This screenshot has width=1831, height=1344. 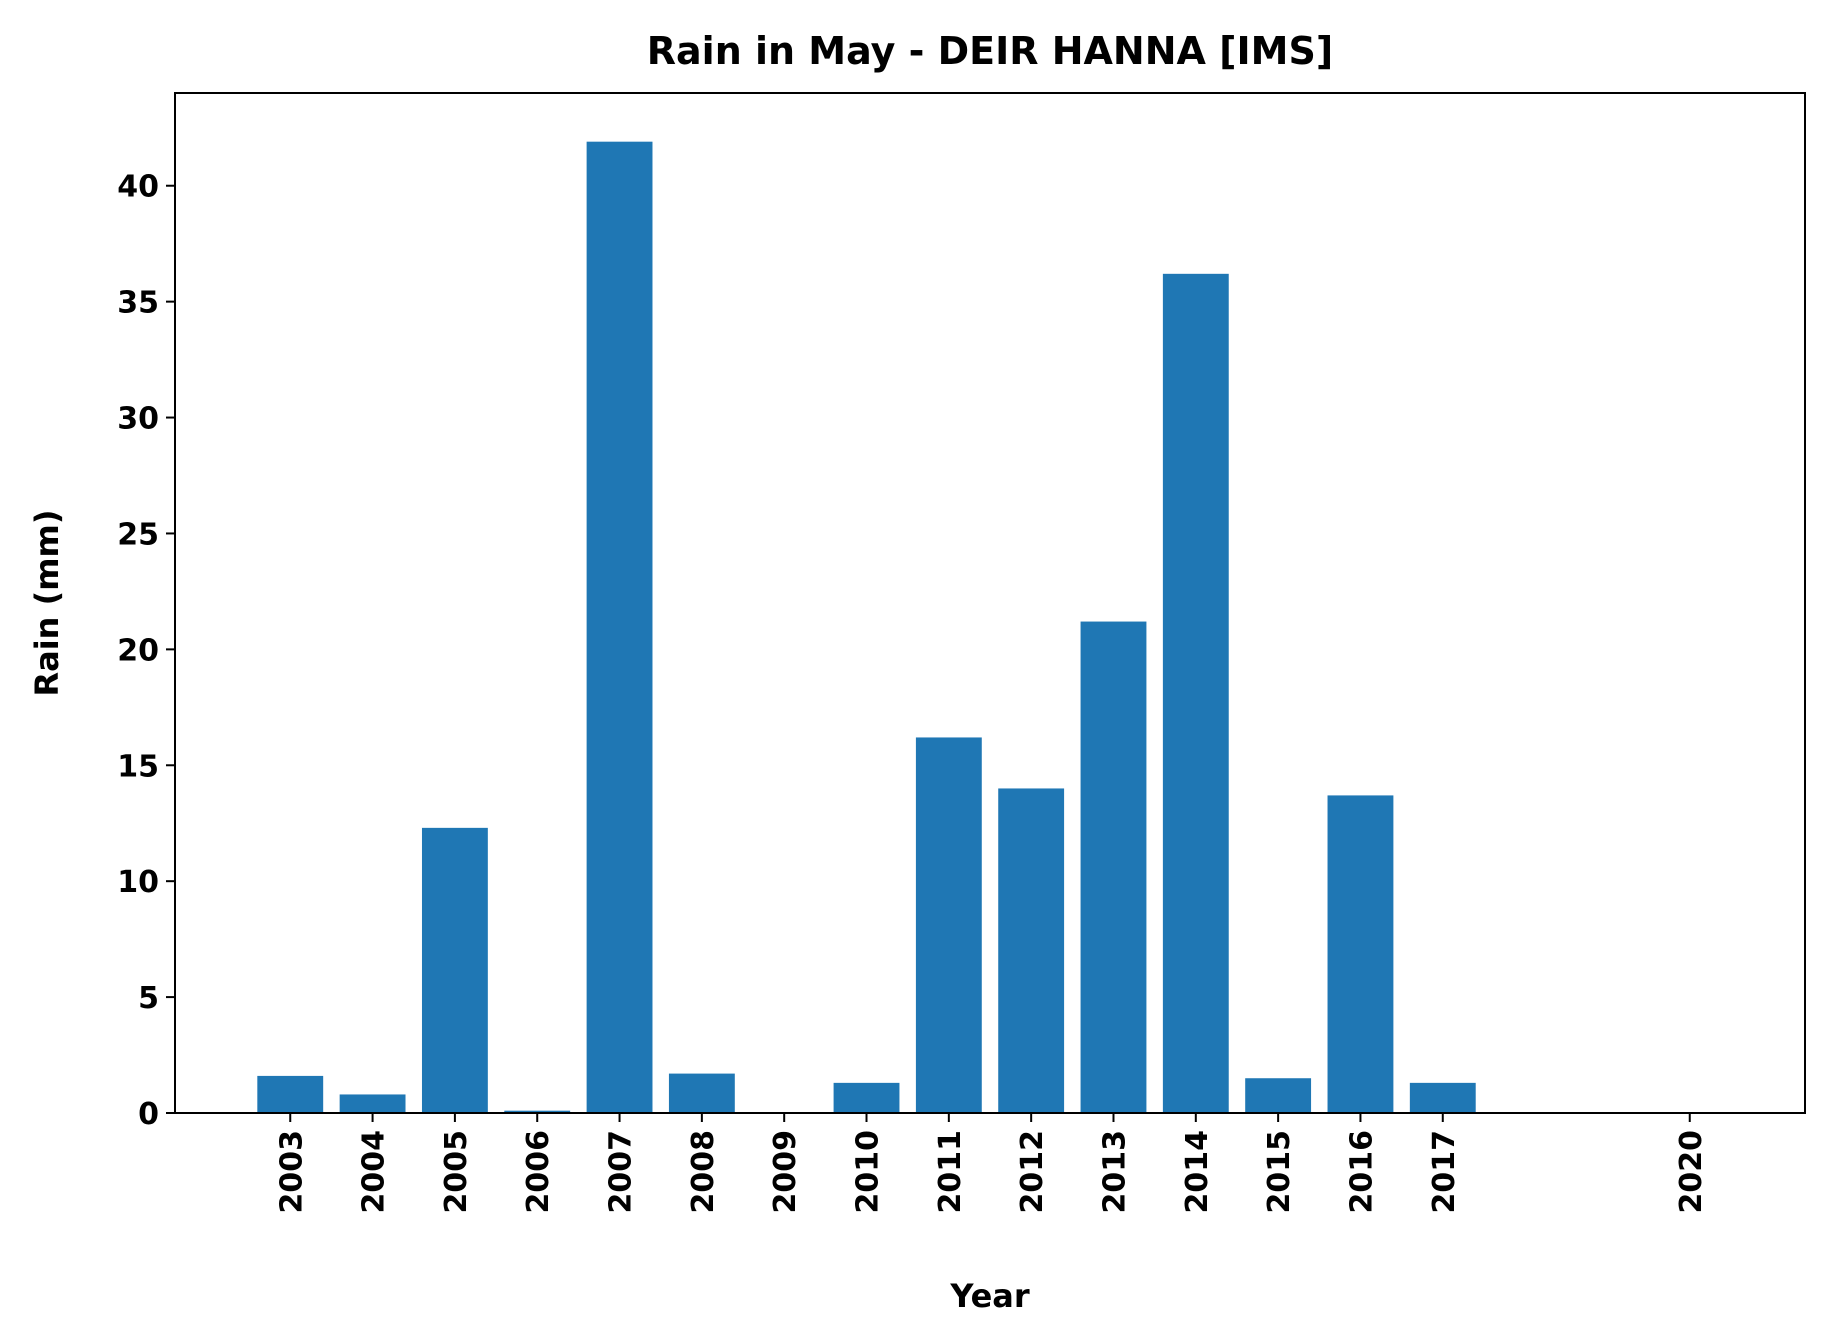 What do you see at coordinates (1031, 950) in the screenshot?
I see `bar-2012` at bounding box center [1031, 950].